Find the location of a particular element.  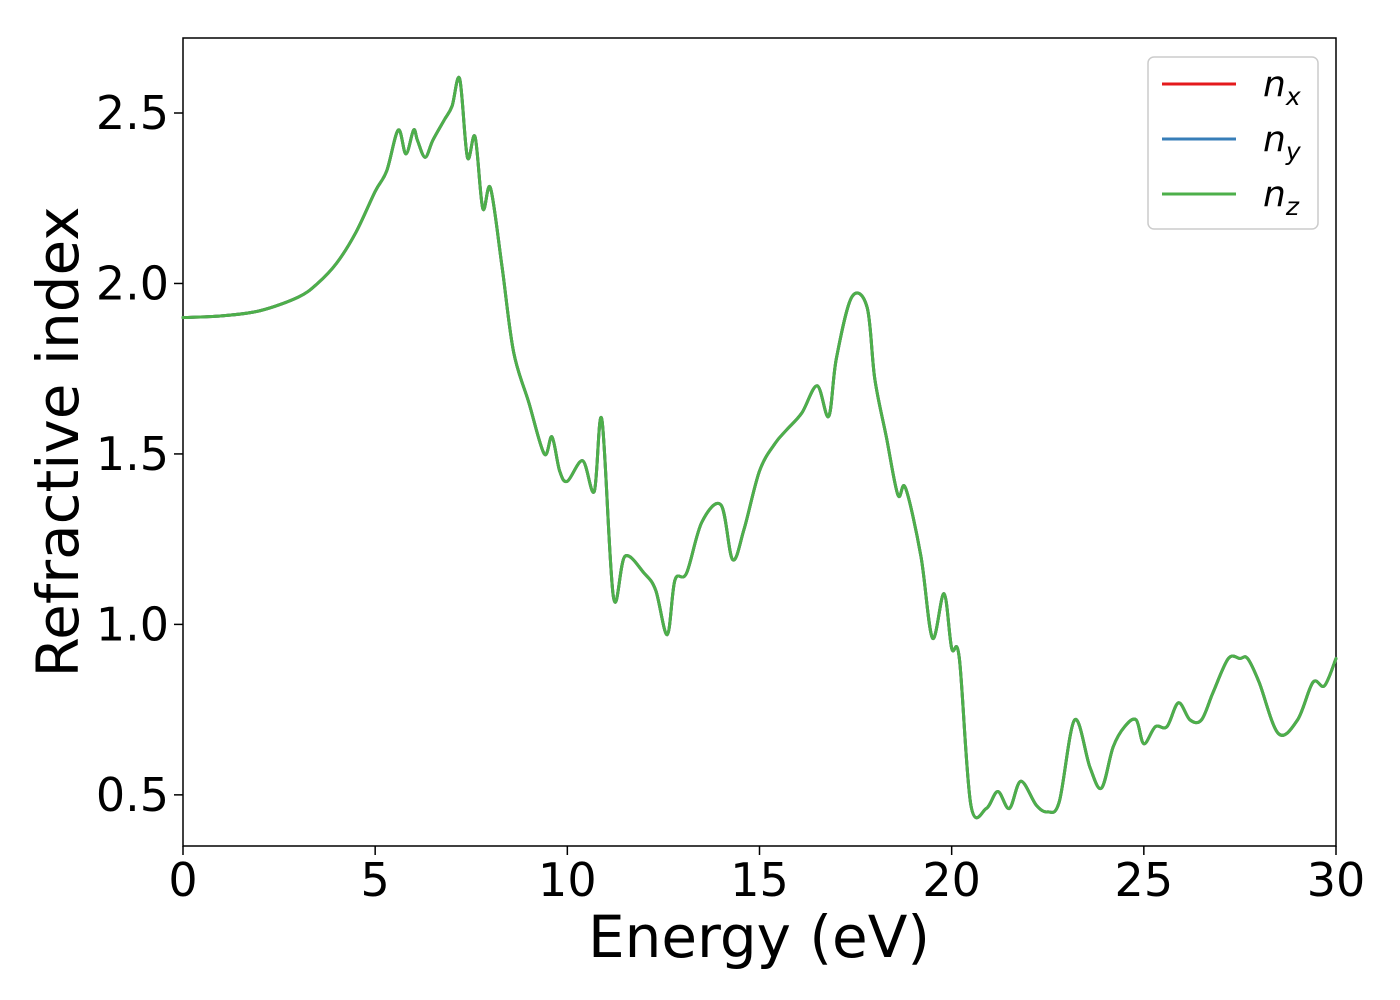

legend-entries: nx ny nz is located at coordinates (1232, 142).